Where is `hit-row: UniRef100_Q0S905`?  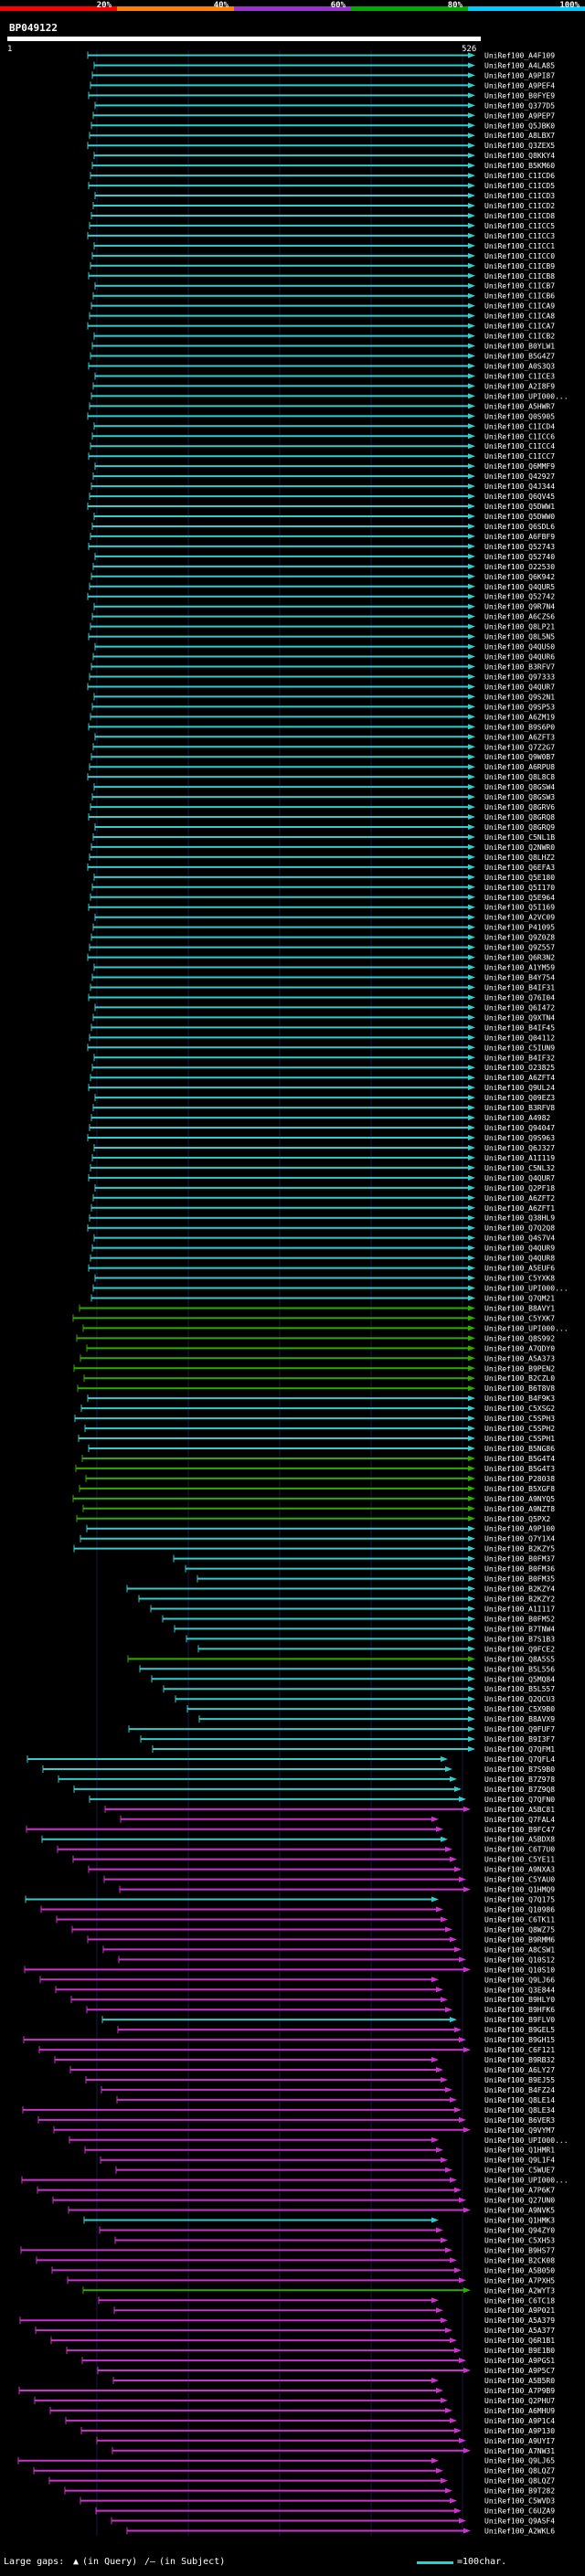 hit-row: UniRef100_Q0S905 is located at coordinates (321, 416).